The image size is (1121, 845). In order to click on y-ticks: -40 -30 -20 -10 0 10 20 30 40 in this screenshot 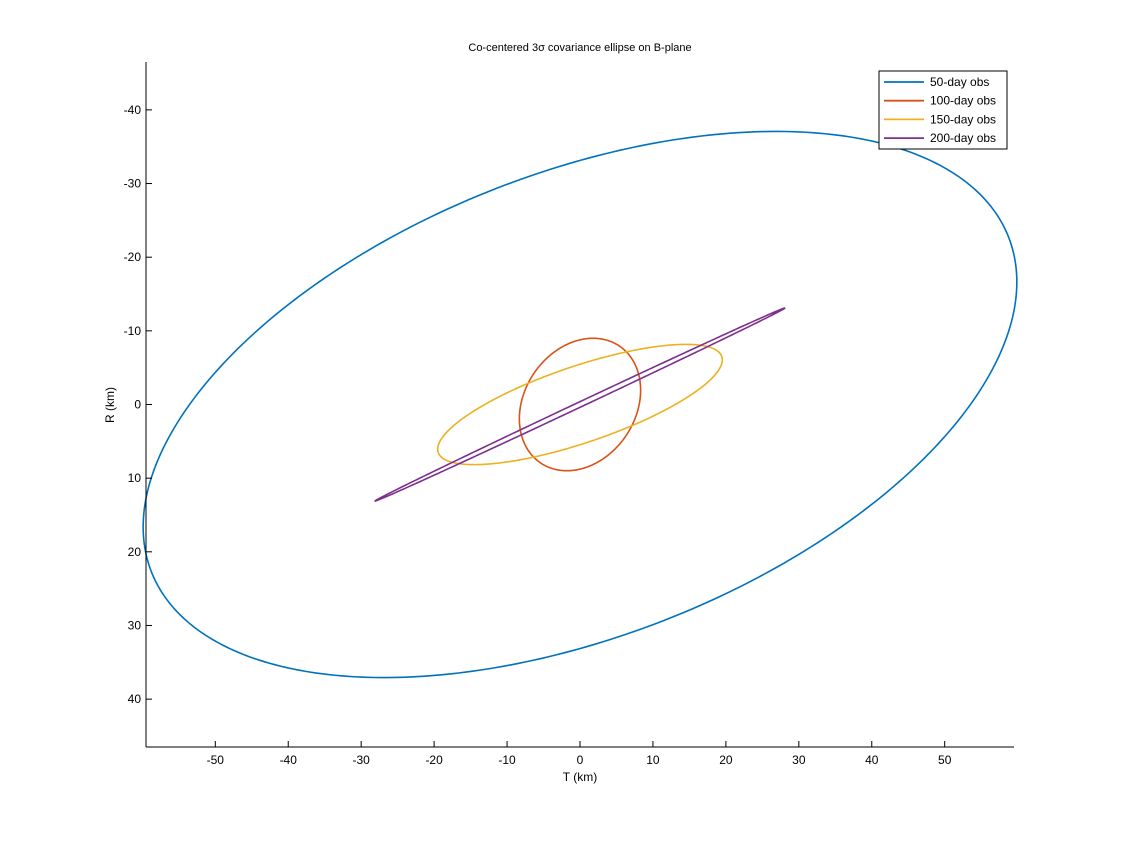, I will do `click(138, 404)`.